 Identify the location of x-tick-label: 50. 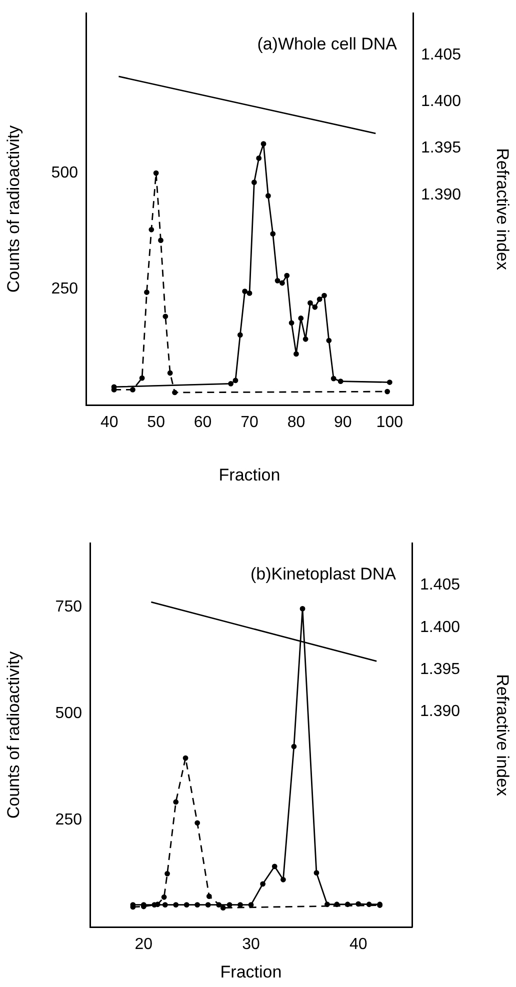
(156, 423).